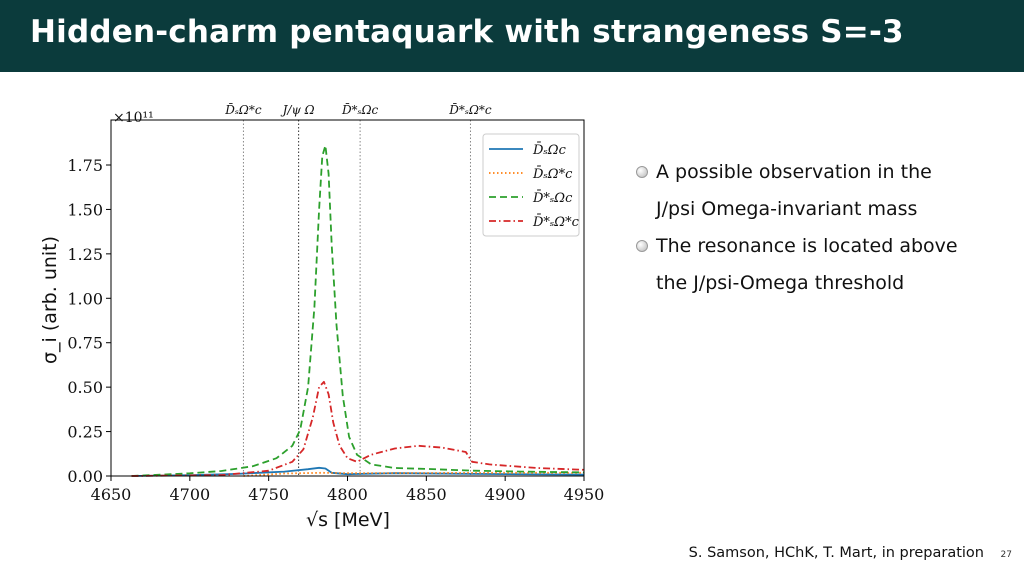  Describe the element at coordinates (85, 432) in the screenshot. I see `y-tick-label: 0.25` at that location.